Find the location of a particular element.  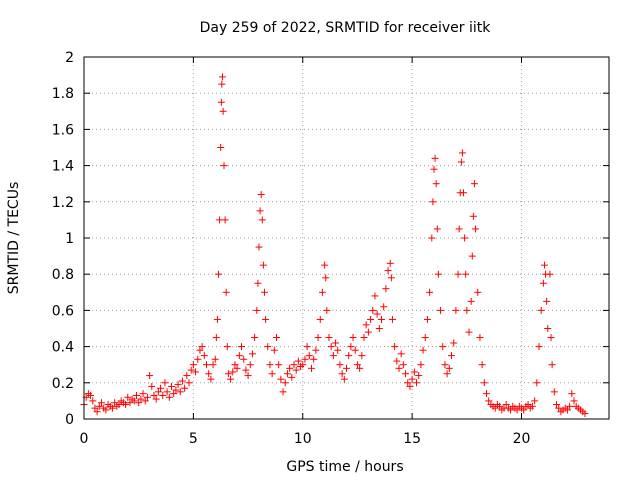

y-tick-label: 0.8 is located at coordinates (63, 275).